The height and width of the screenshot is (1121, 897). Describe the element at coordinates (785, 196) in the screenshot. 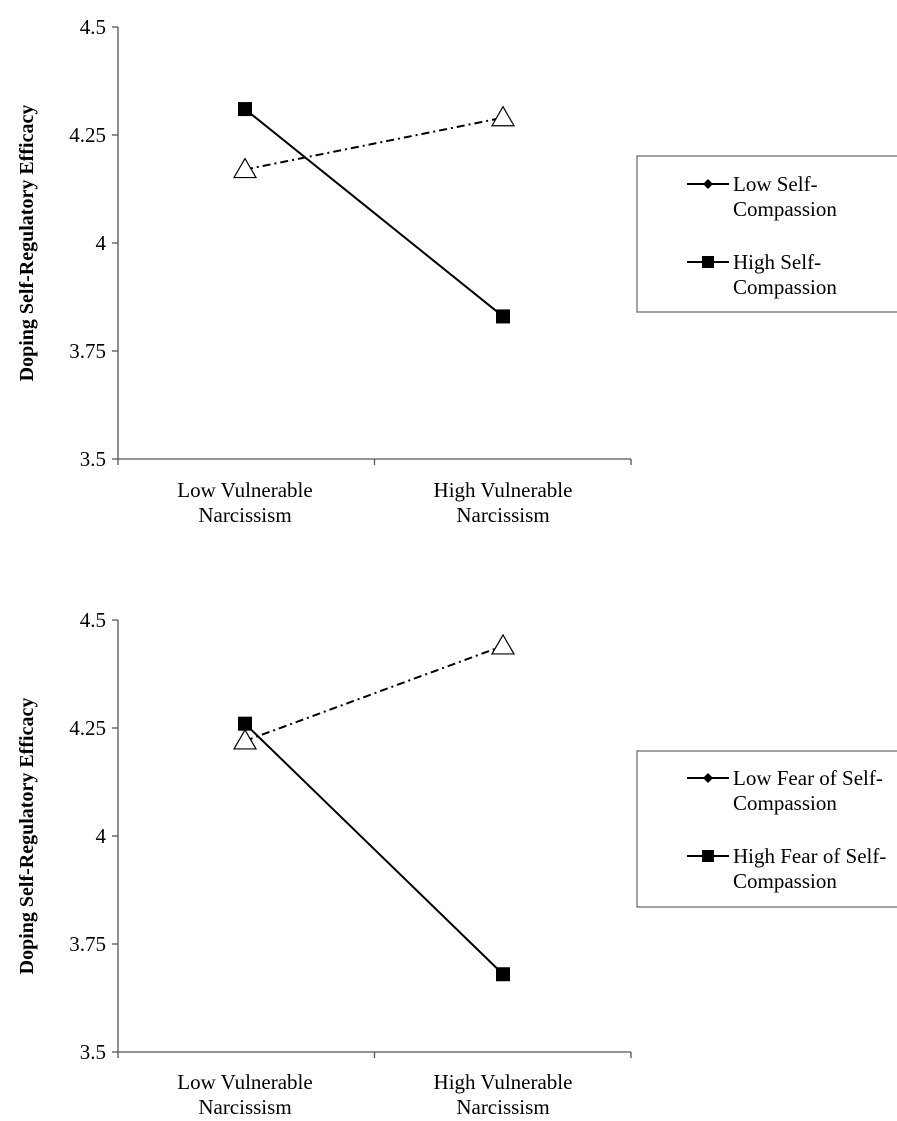

I see `legend-label: Low Self-Compassion` at that location.